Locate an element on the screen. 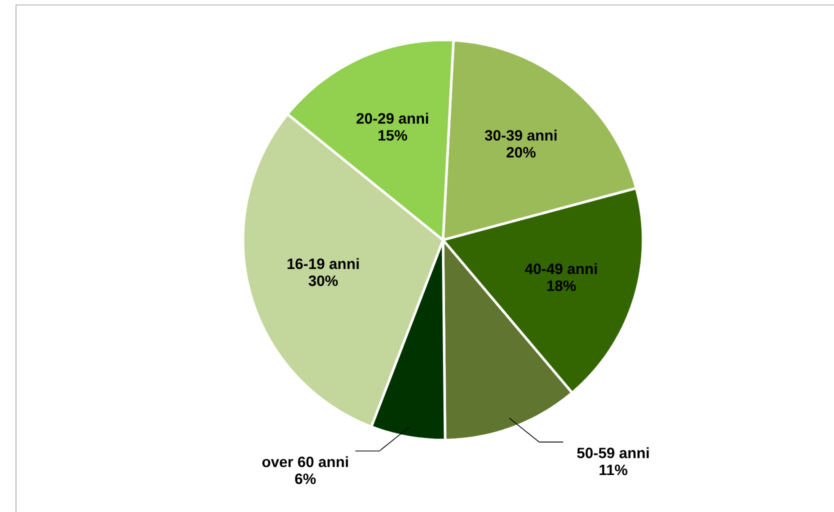 This screenshot has width=834, height=512. data-label: 11% is located at coordinates (614, 470).